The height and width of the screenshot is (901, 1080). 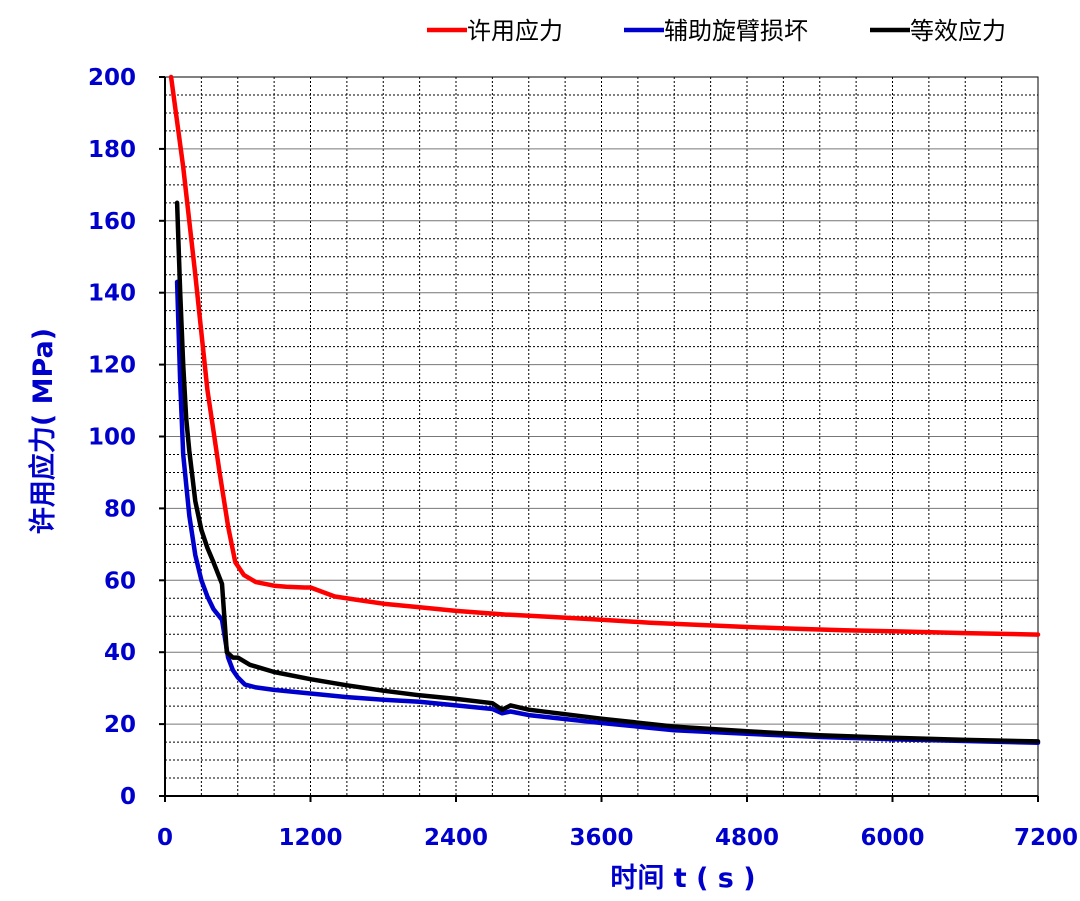 What do you see at coordinates (120, 581) in the screenshot?
I see `y-tick-label: 60` at bounding box center [120, 581].